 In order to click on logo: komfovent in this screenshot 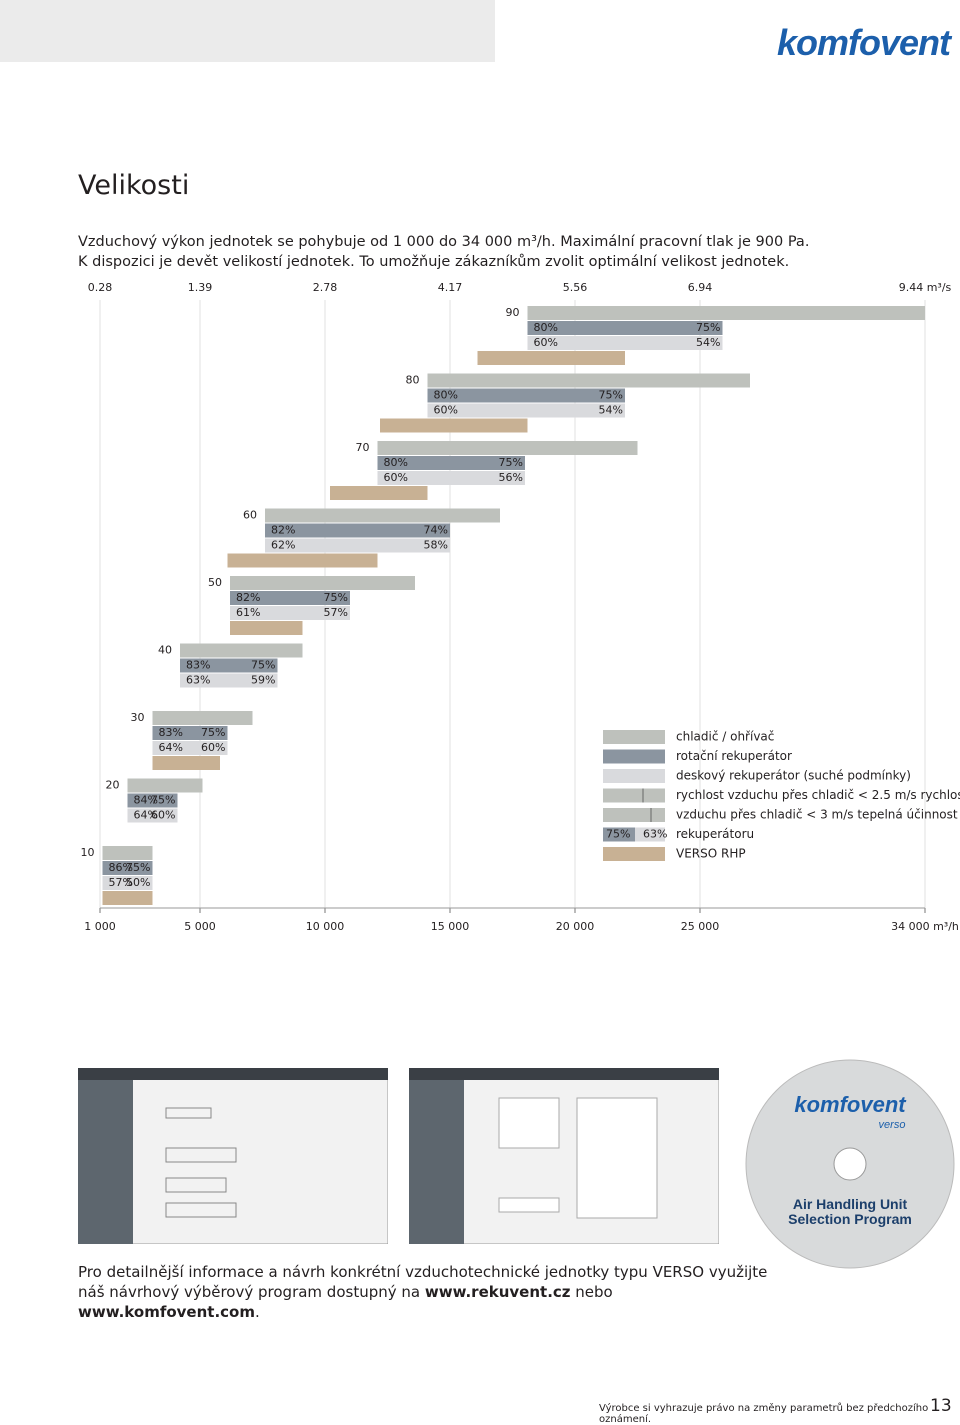, I will do `click(863, 42)`.